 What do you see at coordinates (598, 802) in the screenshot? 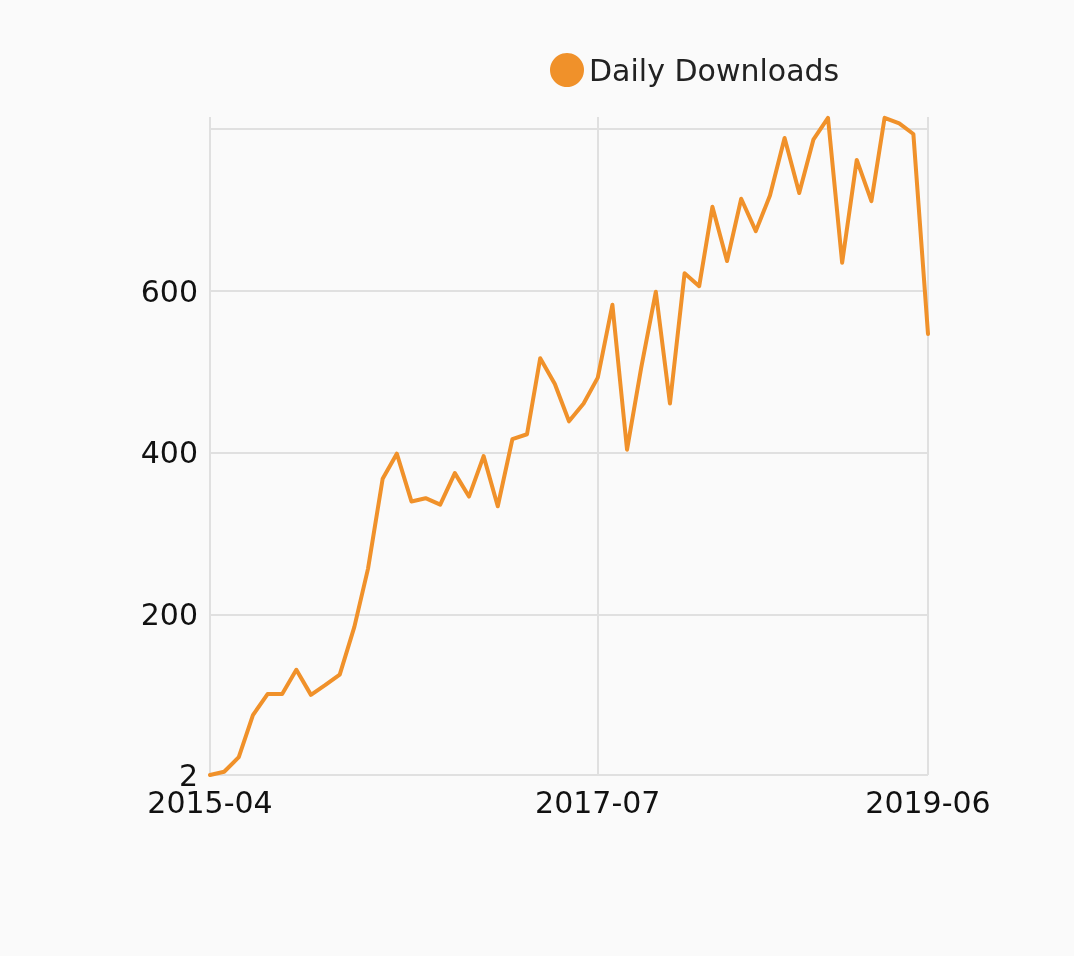
I see `x-tick-label: 2017-07` at bounding box center [598, 802].